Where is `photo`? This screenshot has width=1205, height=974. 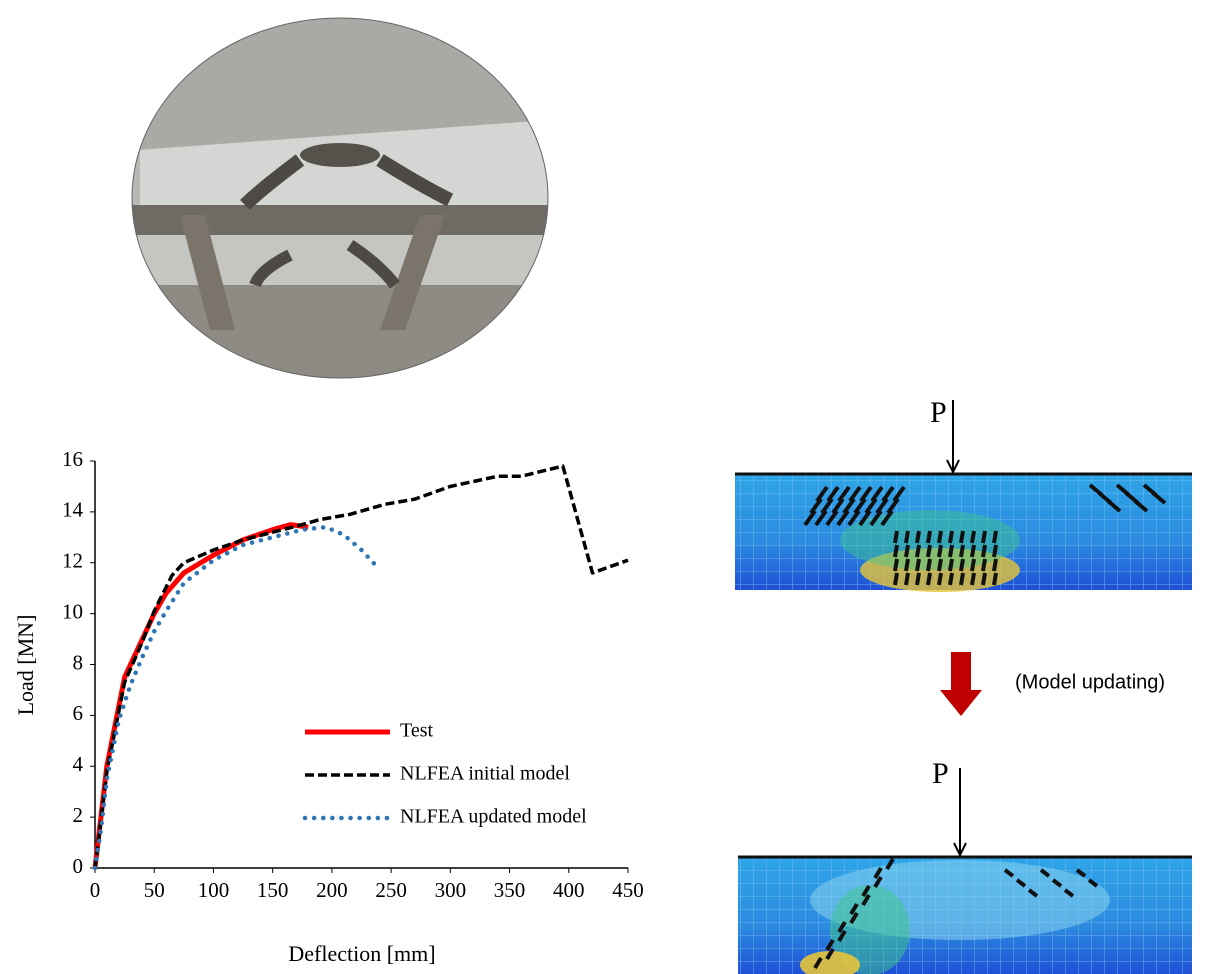
photo is located at coordinates (340, 198).